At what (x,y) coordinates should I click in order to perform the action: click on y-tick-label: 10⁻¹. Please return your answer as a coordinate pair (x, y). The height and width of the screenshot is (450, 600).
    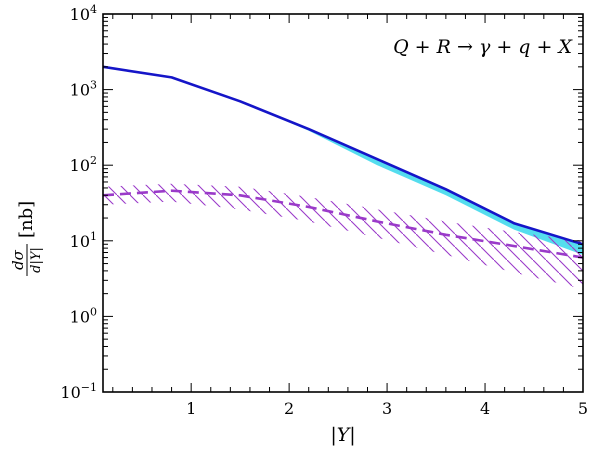
    Looking at the image, I should click on (78, 391).